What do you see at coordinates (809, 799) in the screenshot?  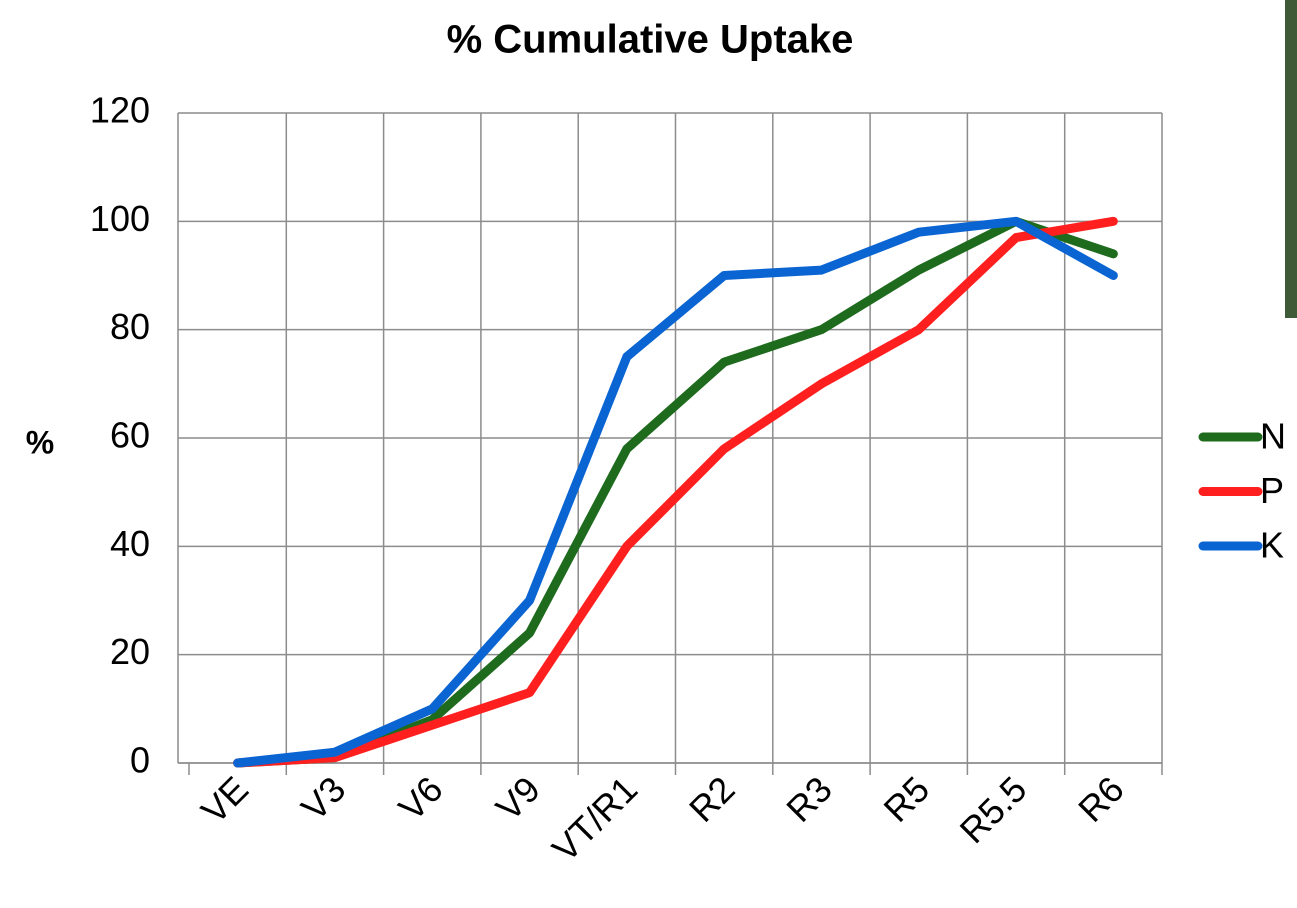 I see `x-tick-label: R3` at bounding box center [809, 799].